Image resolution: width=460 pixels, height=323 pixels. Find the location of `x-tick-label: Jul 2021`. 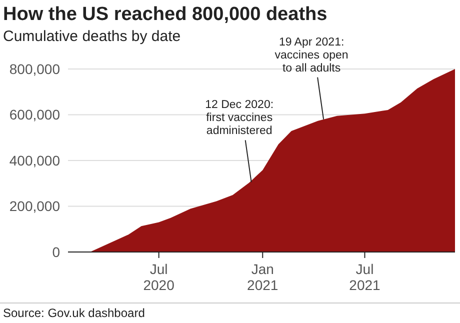

x-tick-label: Jul 2021 is located at coordinates (365, 277).